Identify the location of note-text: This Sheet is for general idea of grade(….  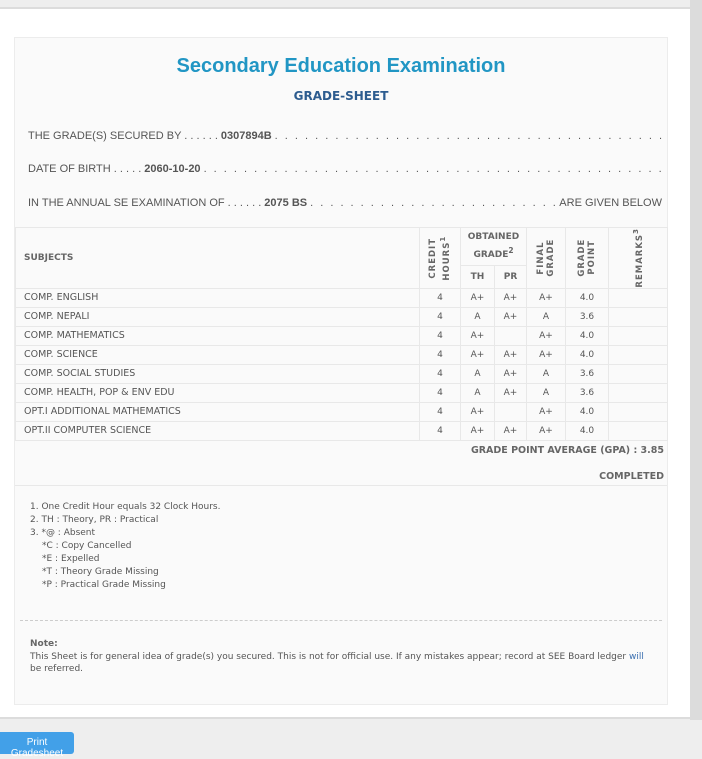
(328, 656).